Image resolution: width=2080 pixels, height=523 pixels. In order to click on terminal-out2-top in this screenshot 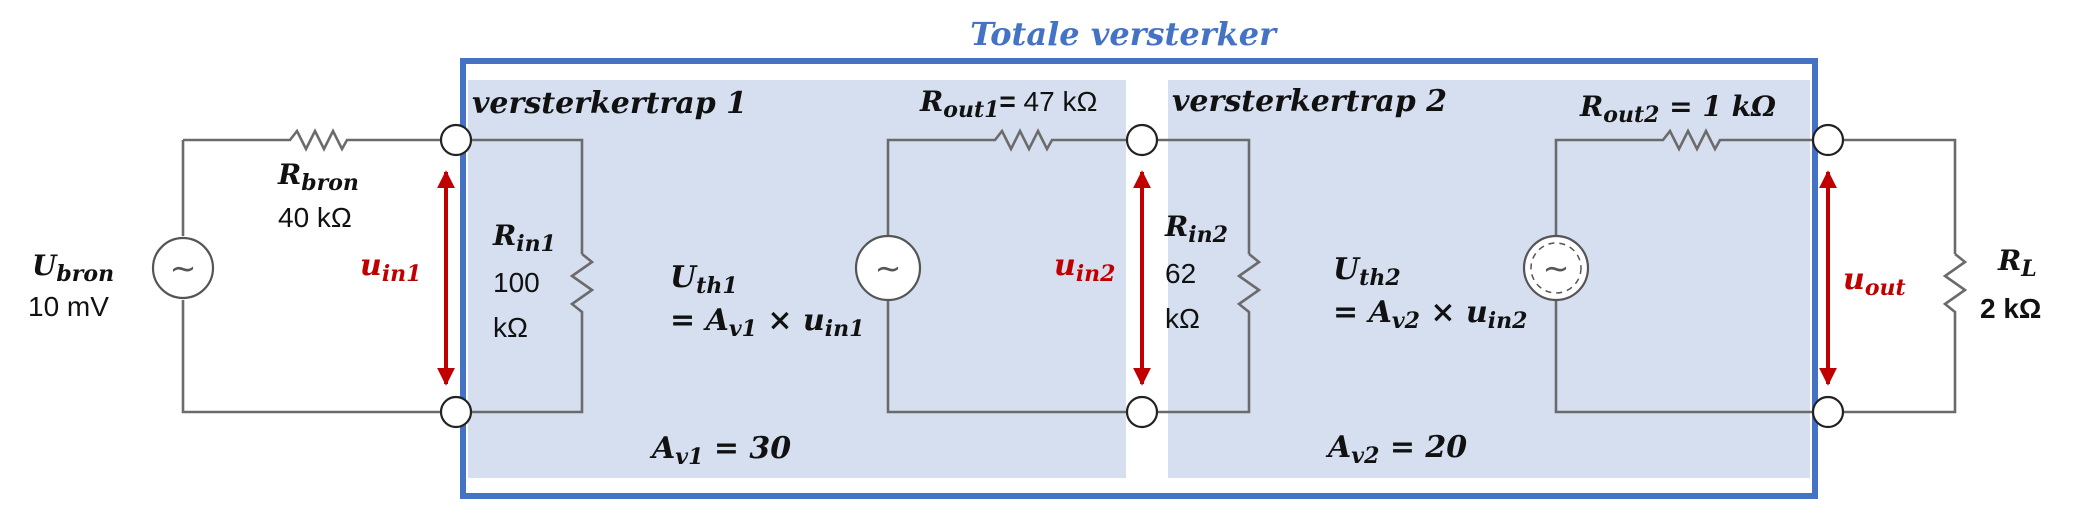, I will do `click(1828, 140)`.